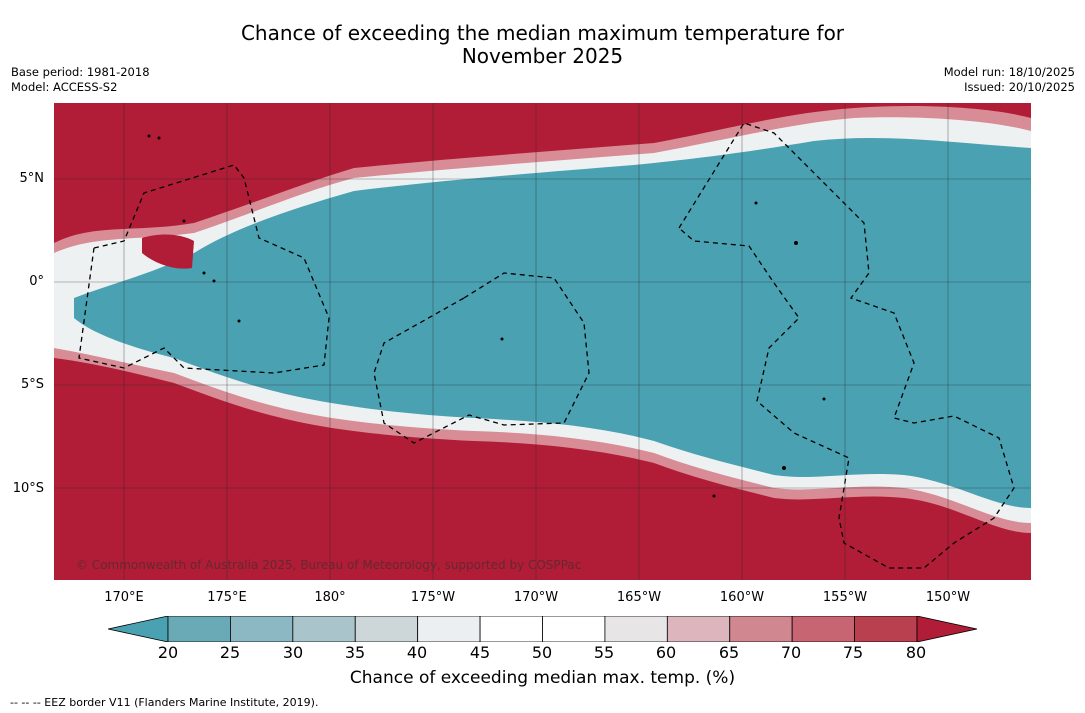 The image size is (1085, 713). Describe the element at coordinates (227, 597) in the screenshot. I see `lon-label-175e: 175°E` at that location.